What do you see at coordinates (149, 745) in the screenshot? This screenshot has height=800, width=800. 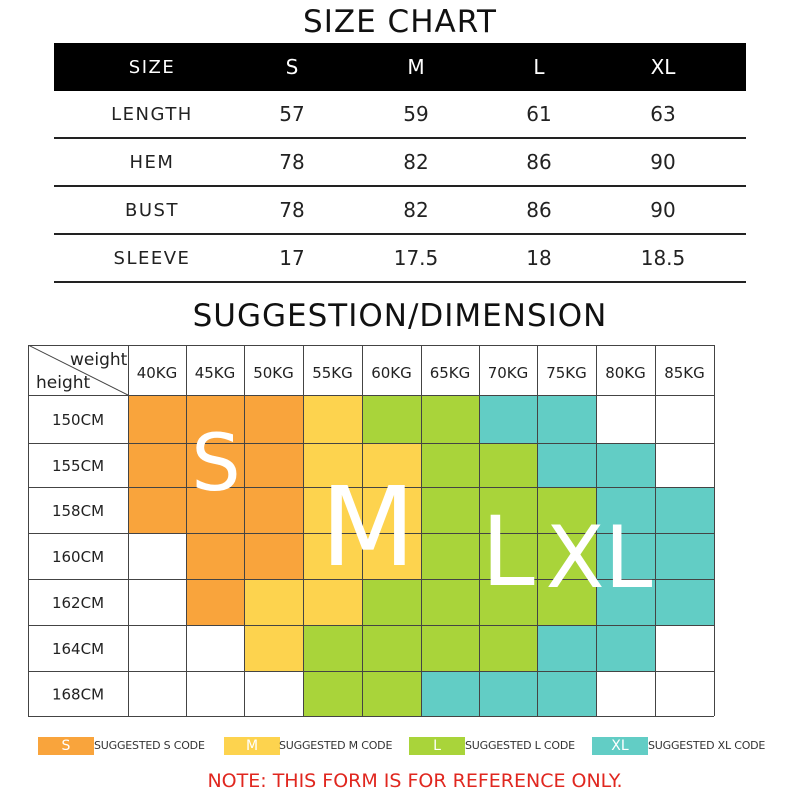 I see `legend-text-s: SUGGESTED S CODE` at bounding box center [149, 745].